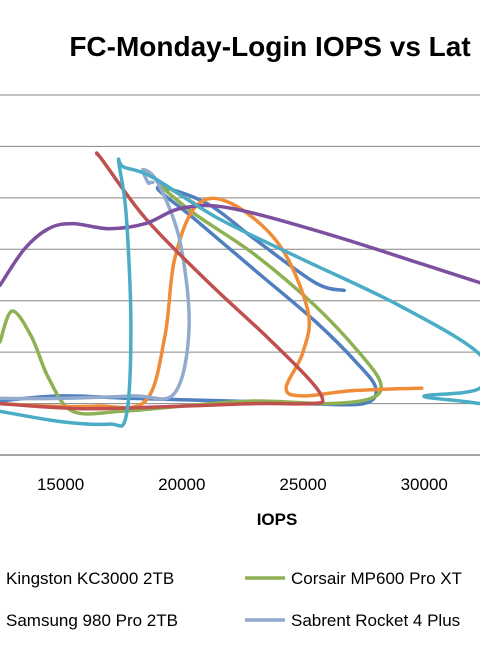 The width and height of the screenshot is (480, 650). I want to click on x-tick-label: 20000, so click(181, 484).